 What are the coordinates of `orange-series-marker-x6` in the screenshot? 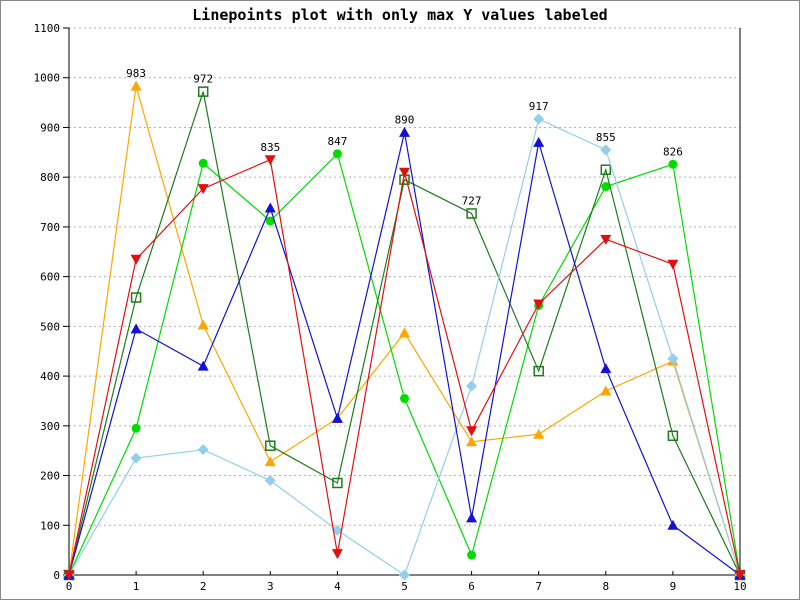 It's located at (472, 441).